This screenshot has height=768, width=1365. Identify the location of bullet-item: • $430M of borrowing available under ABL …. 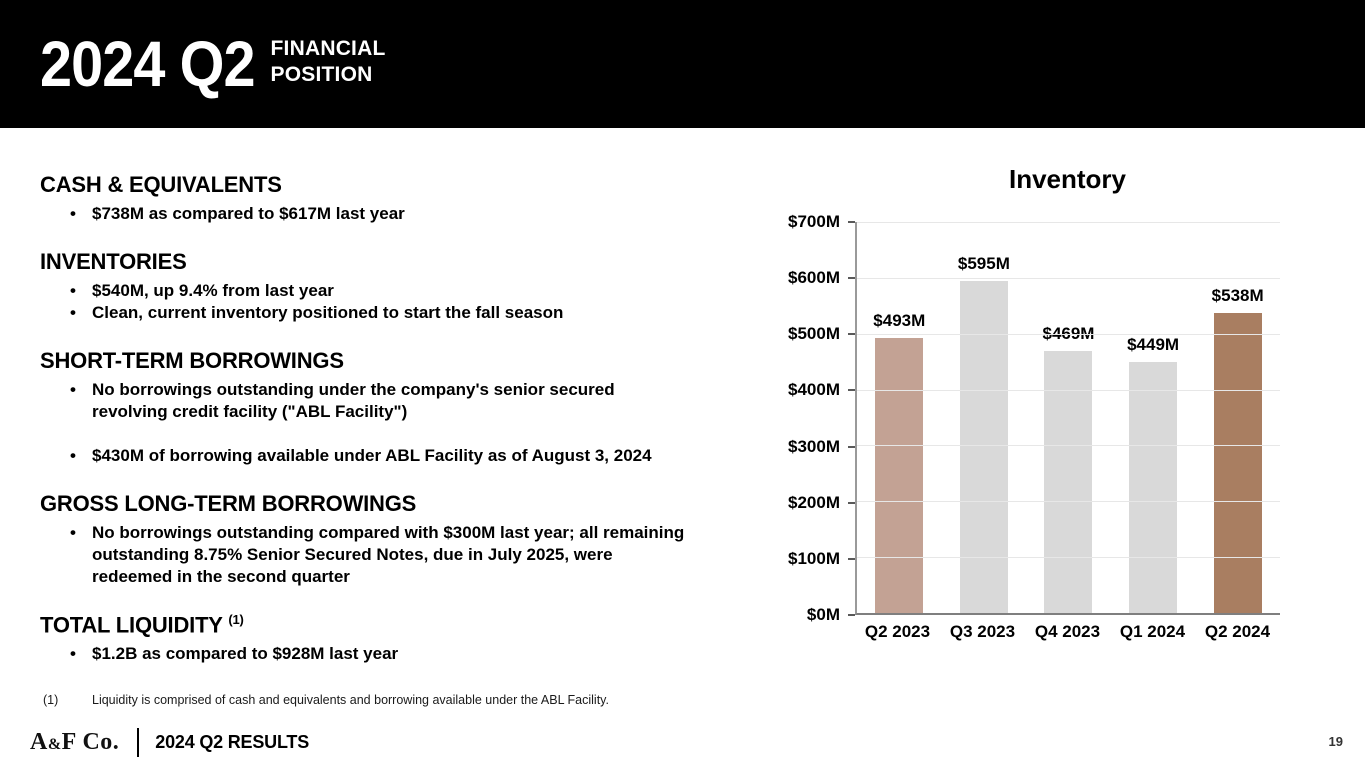
(407, 456).